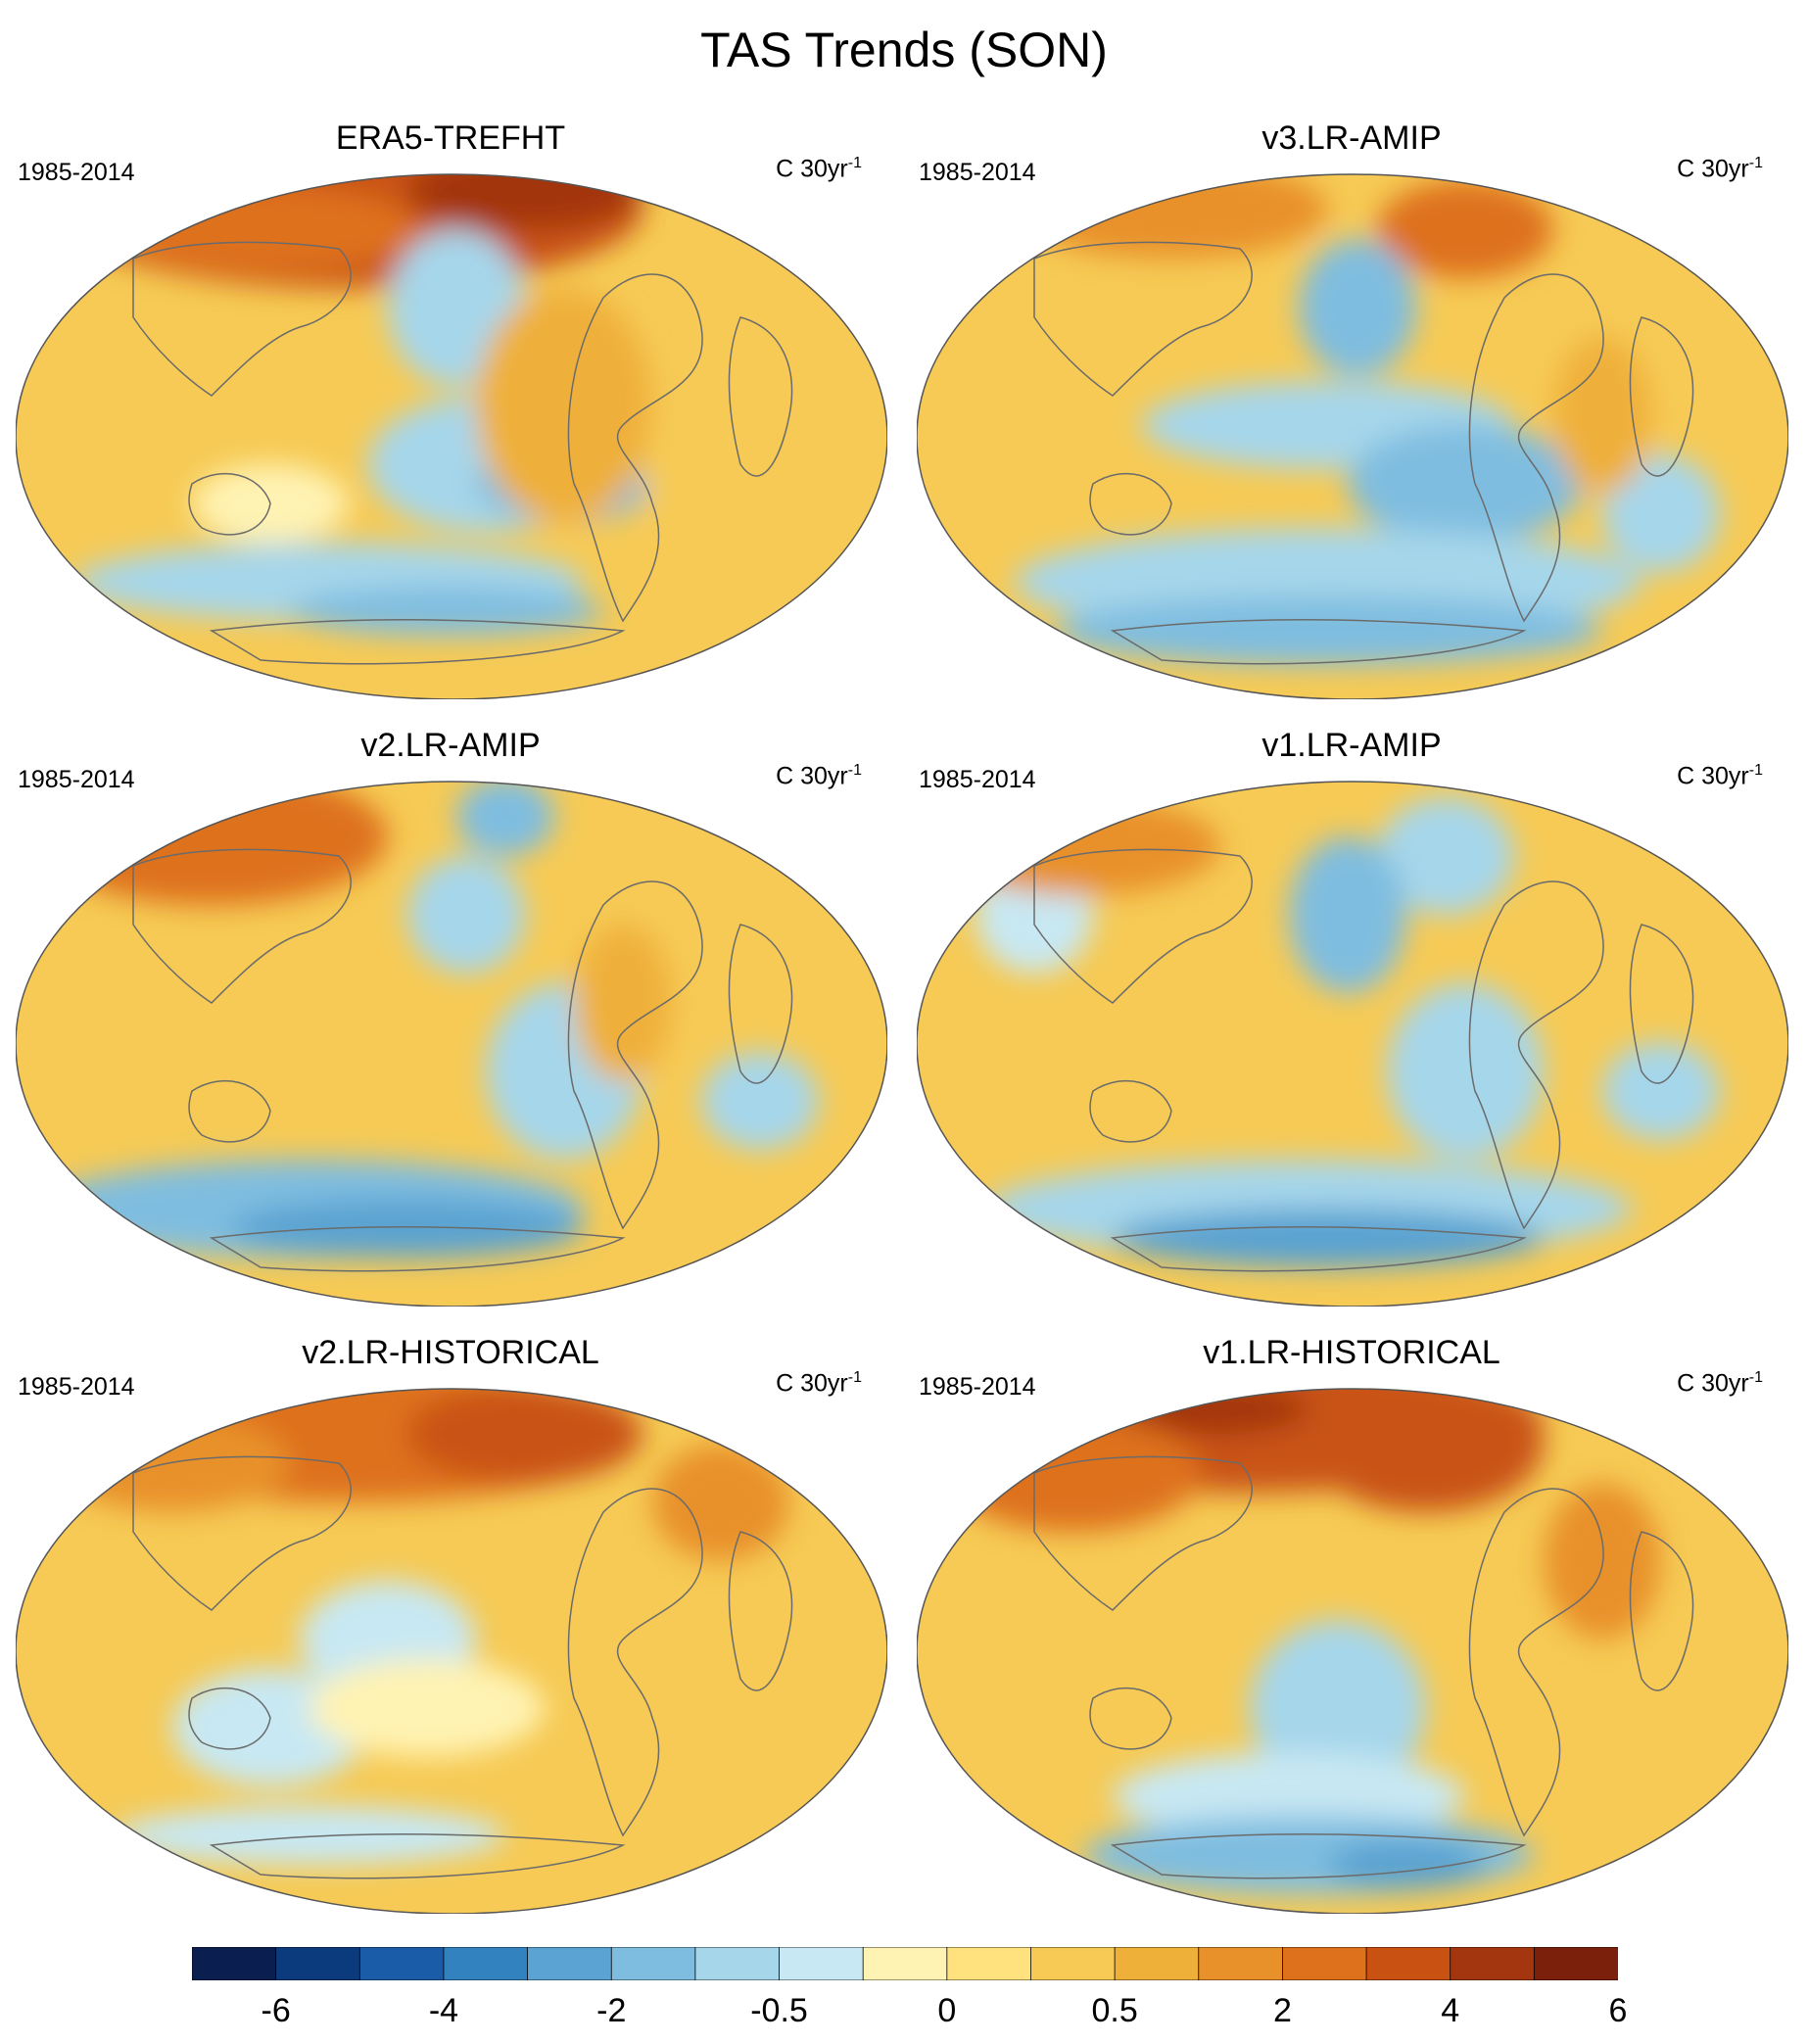 This screenshot has height=2044, width=1808. I want to click on colorbar-tick-label: 6, so click(1618, 2011).